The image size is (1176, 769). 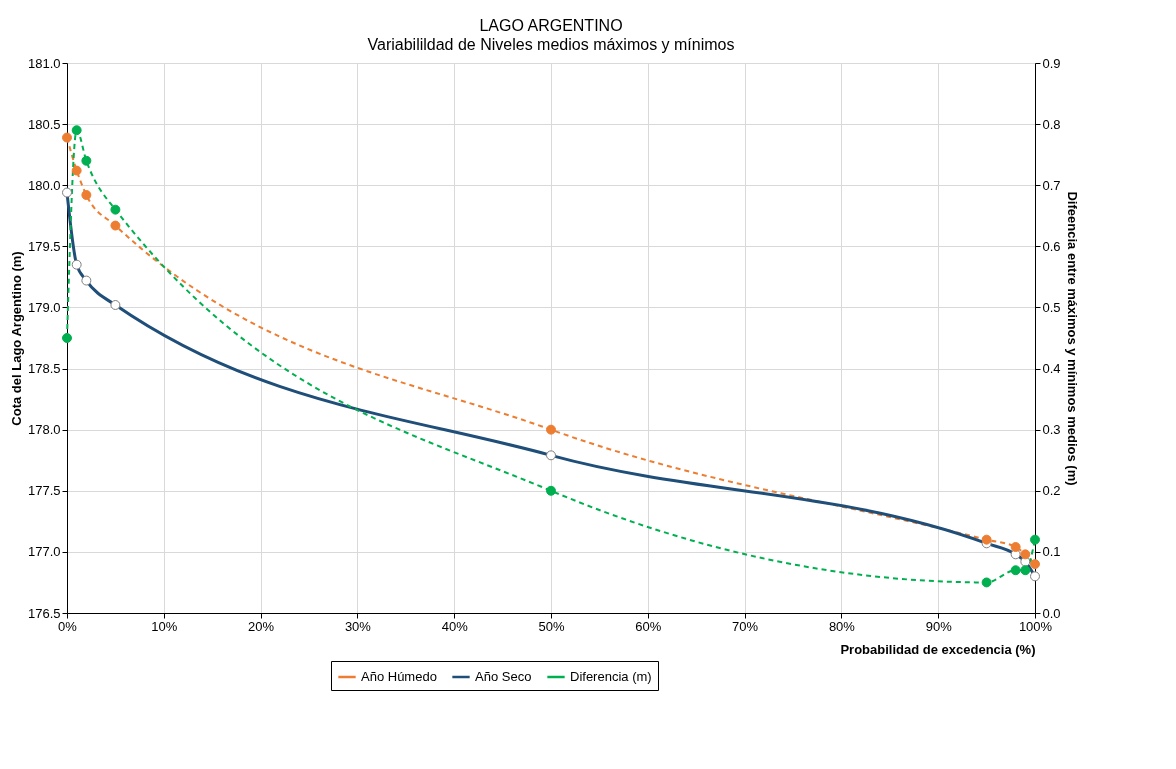 I want to click on legend-label: Año Húmedo, so click(x=399, y=676).